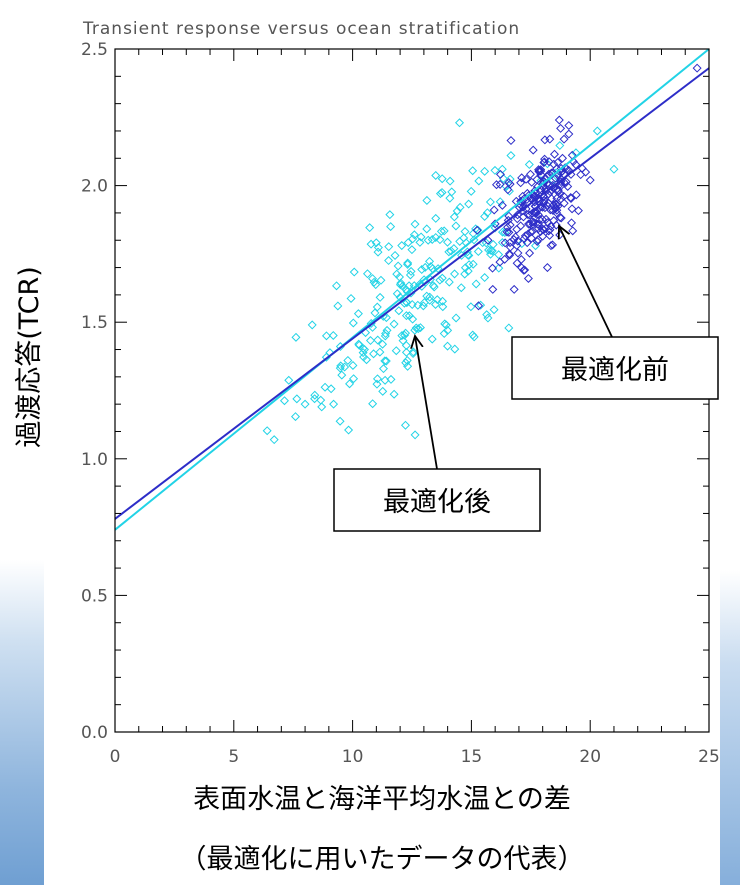  I want to click on y-tick-label: 2.5, so click(94, 50).